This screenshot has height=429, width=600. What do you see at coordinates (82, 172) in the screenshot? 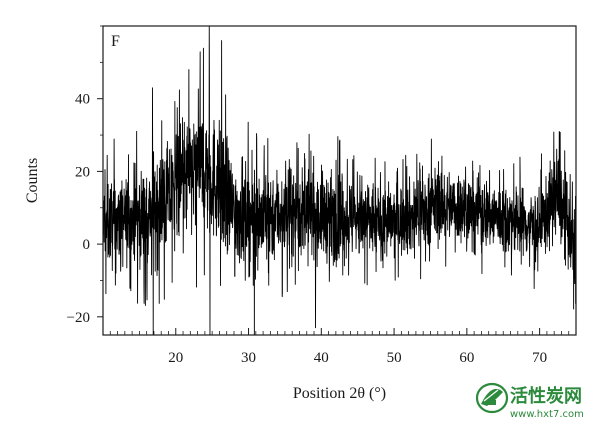
I see `y-tick-label: 20` at bounding box center [82, 172].